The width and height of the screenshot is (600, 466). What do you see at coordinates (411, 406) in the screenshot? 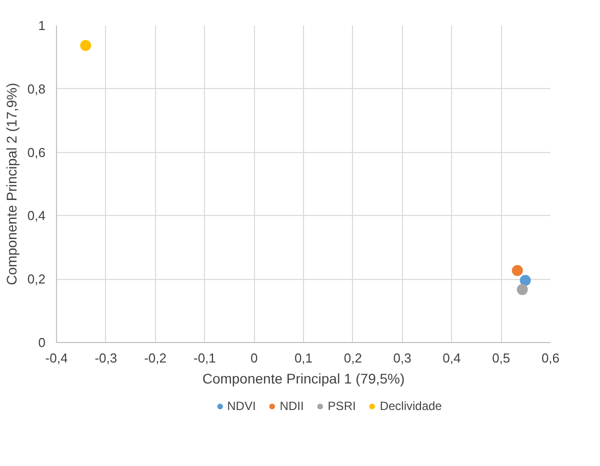
I see `legend-label: Declividade` at bounding box center [411, 406].